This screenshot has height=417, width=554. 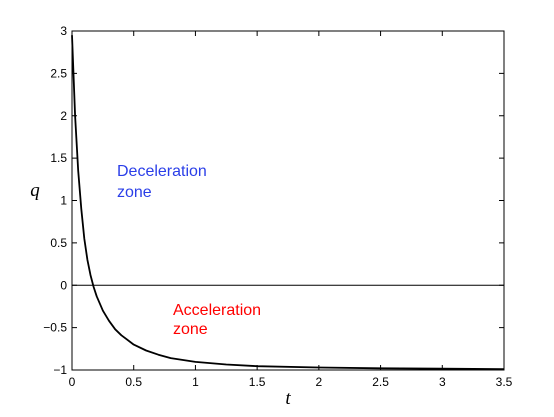 What do you see at coordinates (58, 243) in the screenshot?
I see `y-tick-label: 0.5` at bounding box center [58, 243].